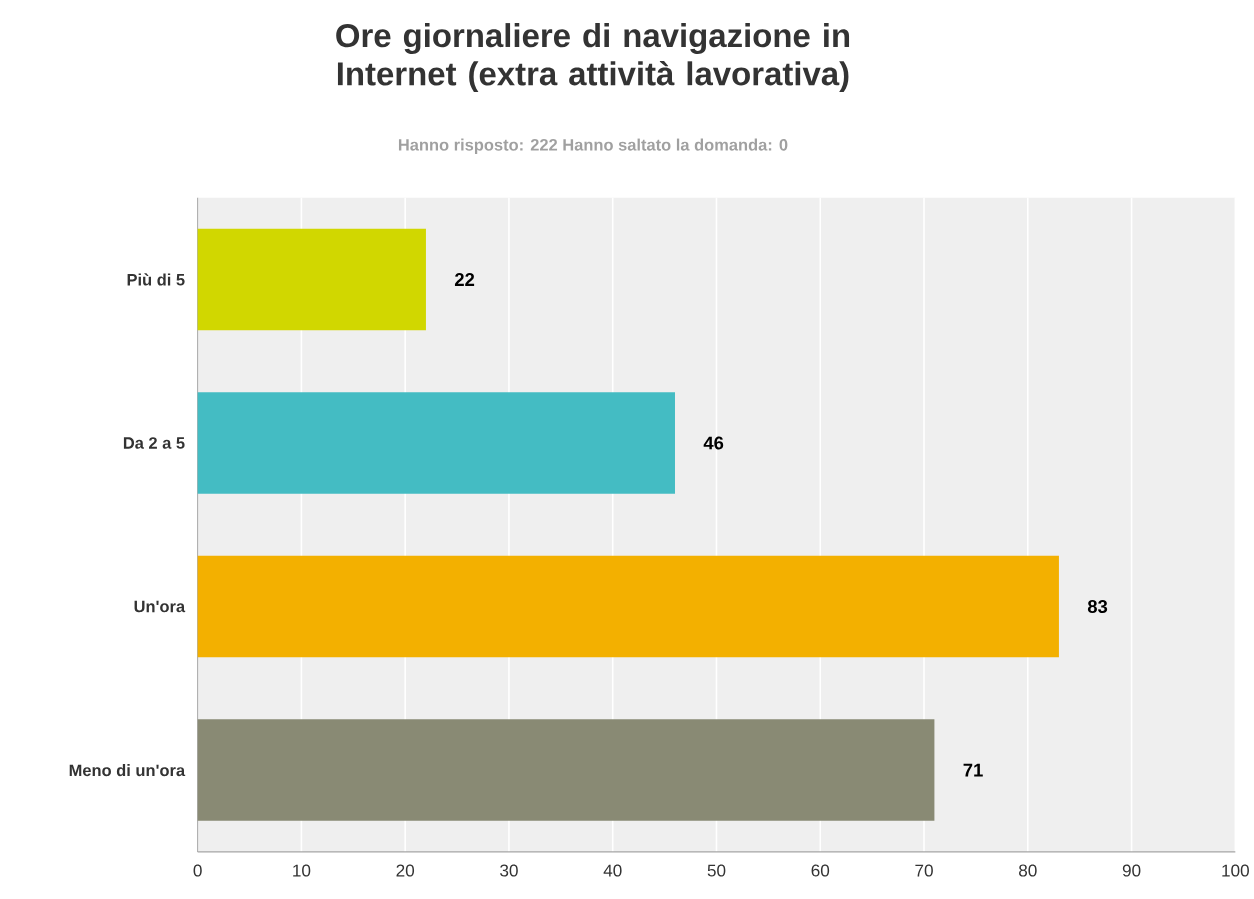 Image resolution: width=1254 pixels, height=899 pixels. I want to click on x-tick-label: 80, so click(1028, 870).